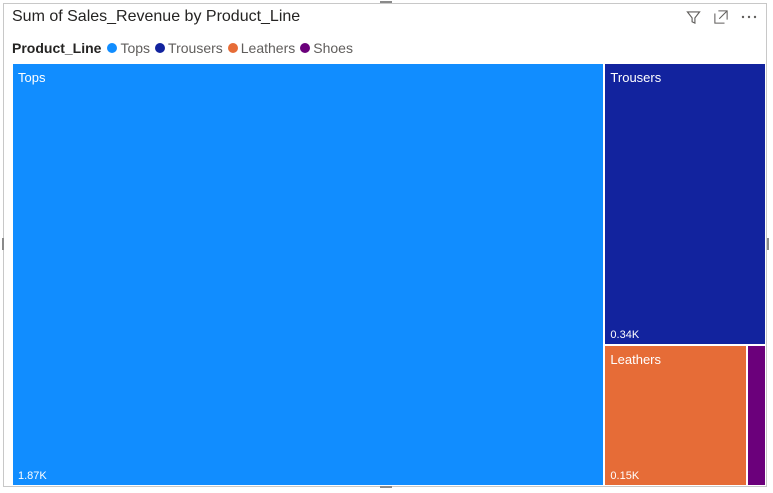 The width and height of the screenshot is (773, 493). What do you see at coordinates (195, 48) in the screenshot?
I see `legend-label: Trousers` at bounding box center [195, 48].